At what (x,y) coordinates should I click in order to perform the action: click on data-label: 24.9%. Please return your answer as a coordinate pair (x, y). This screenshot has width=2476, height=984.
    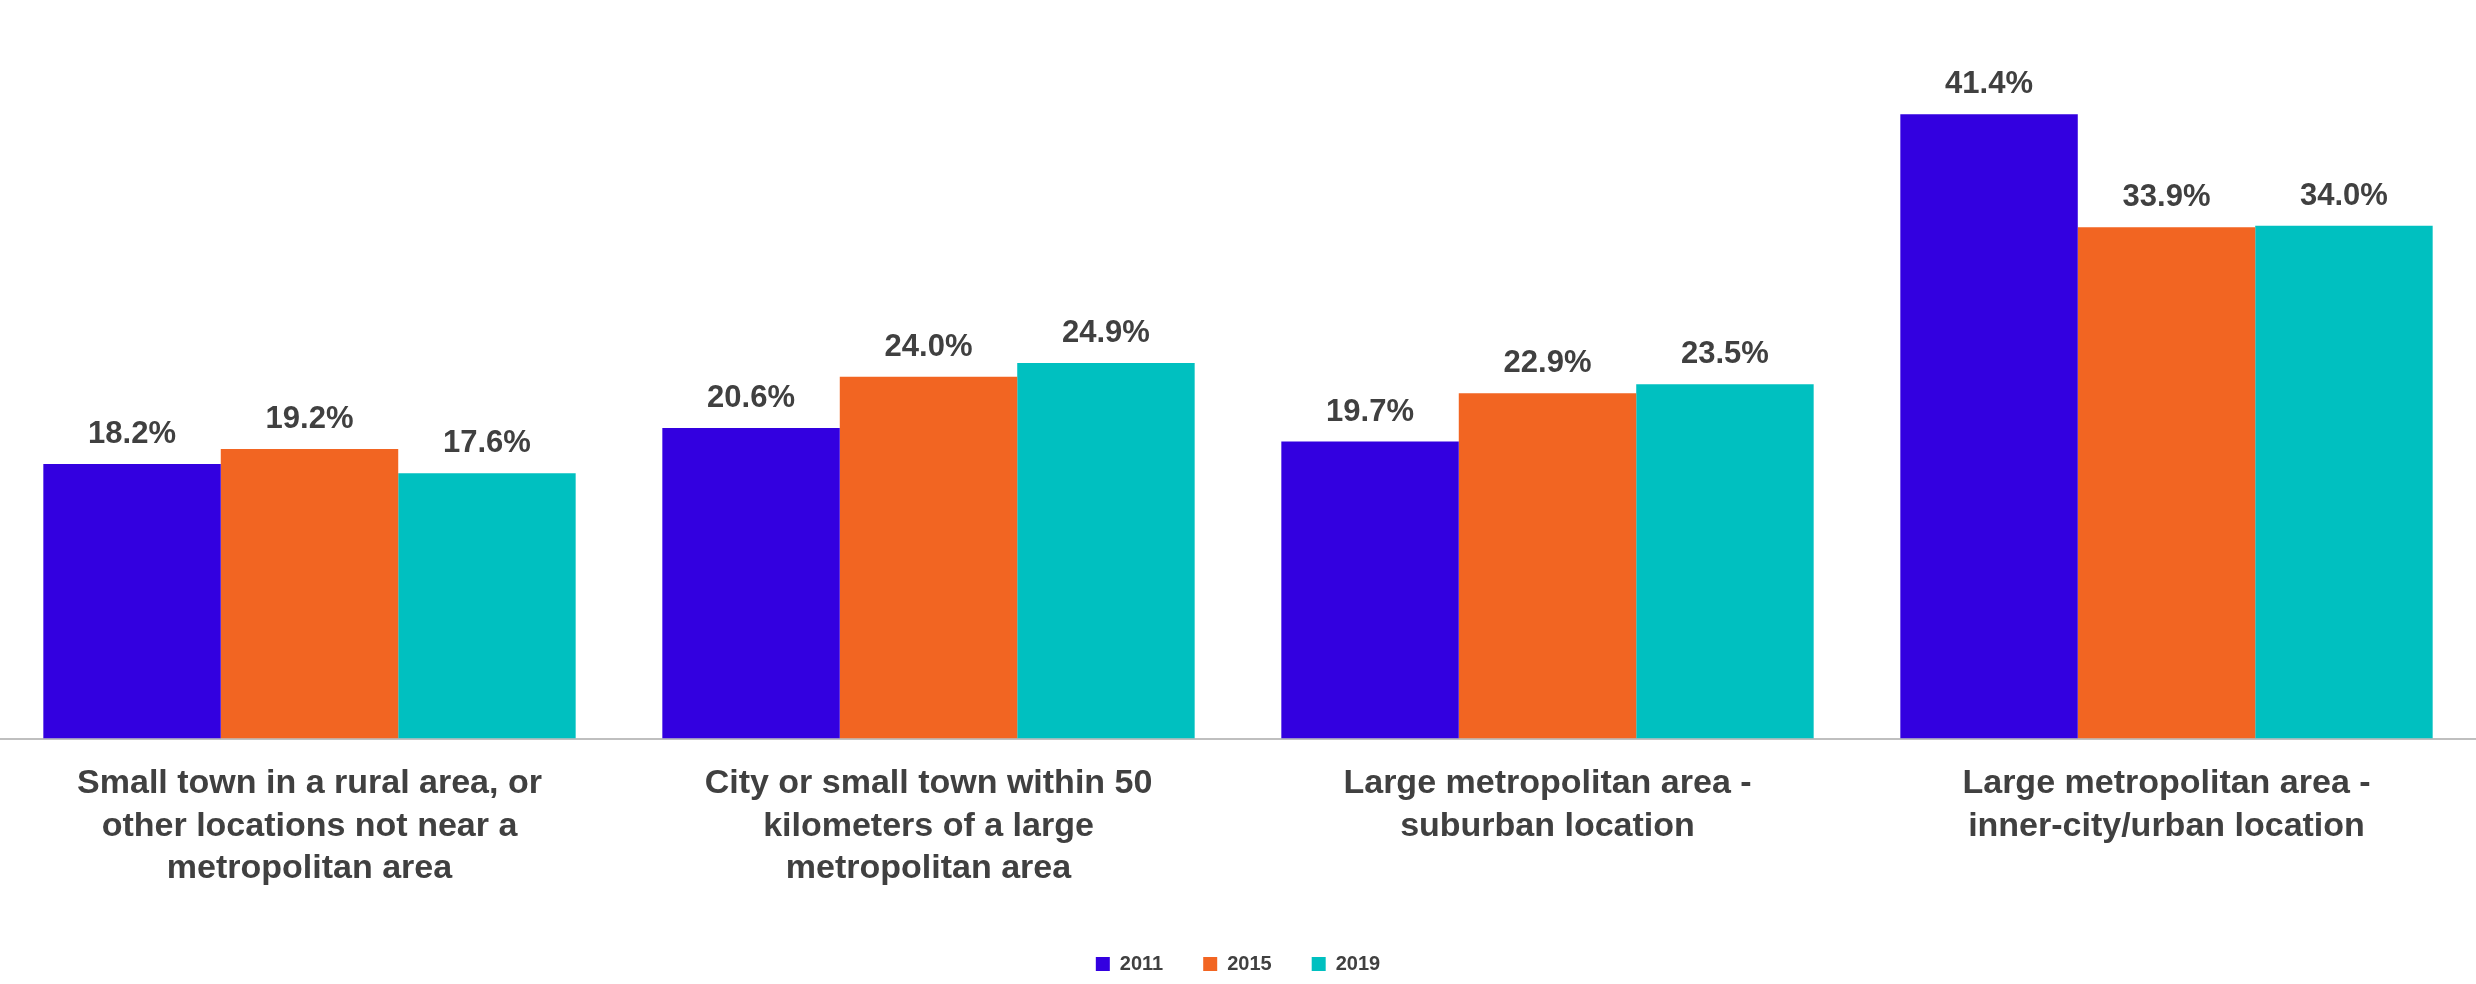
    Looking at the image, I should click on (1105, 332).